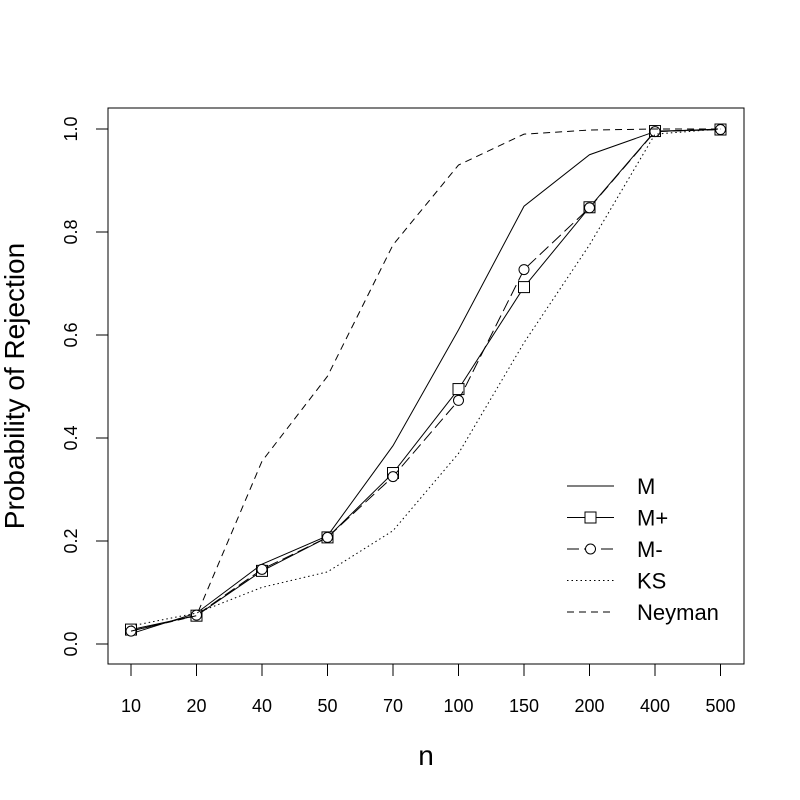 Image resolution: width=800 pixels, height=800 pixels. Describe the element at coordinates (646, 486) in the screenshot. I see `legend-label: M` at that location.